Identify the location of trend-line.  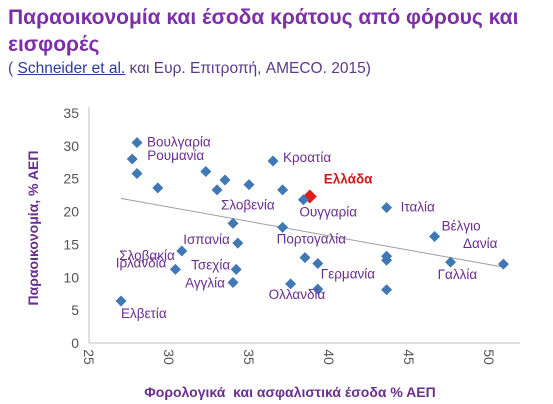
(313, 232).